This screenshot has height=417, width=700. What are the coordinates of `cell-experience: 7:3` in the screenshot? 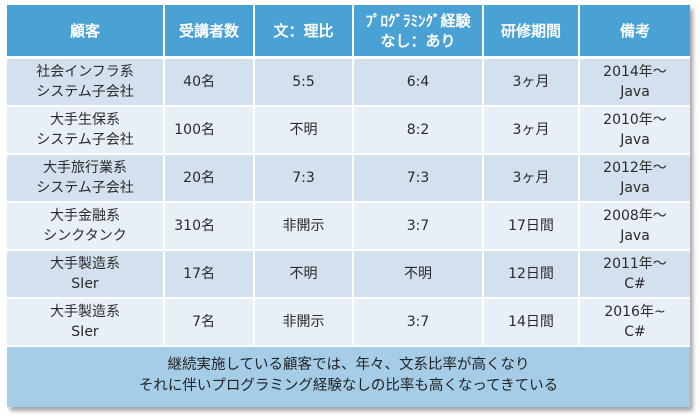 It's located at (419, 179).